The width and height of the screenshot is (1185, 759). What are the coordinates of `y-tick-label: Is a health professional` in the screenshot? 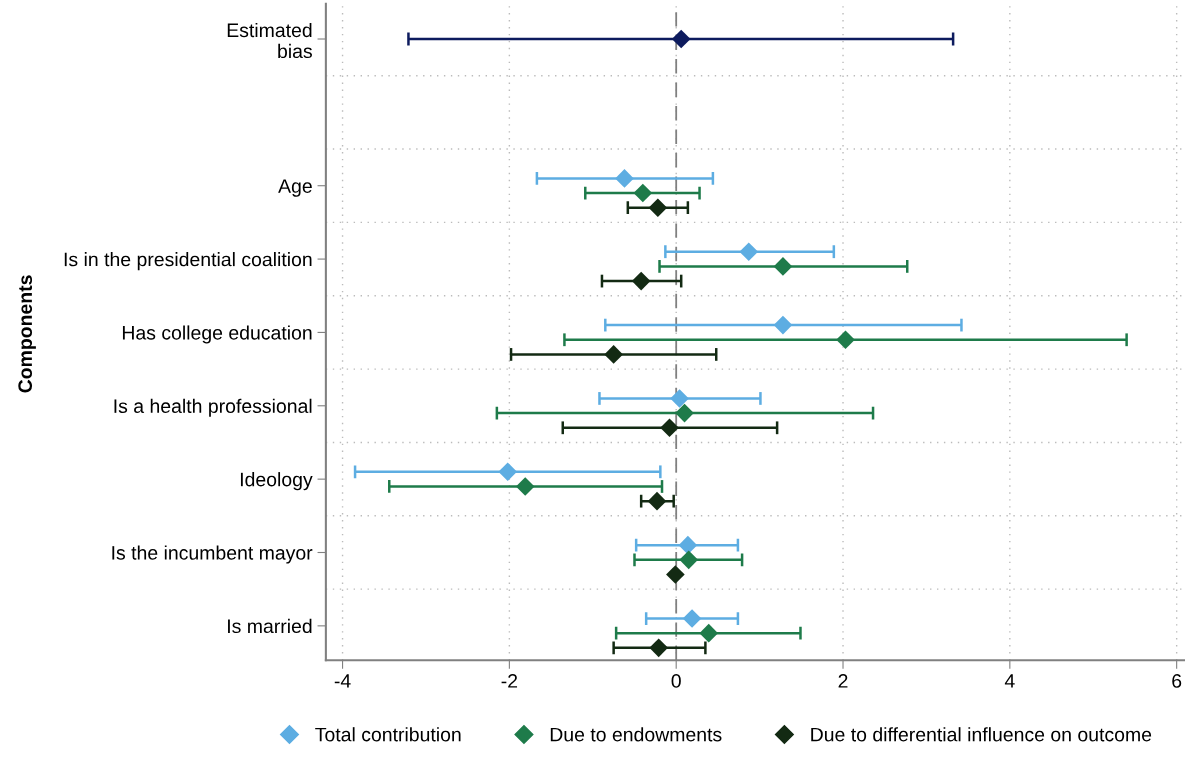 It's located at (213, 407).